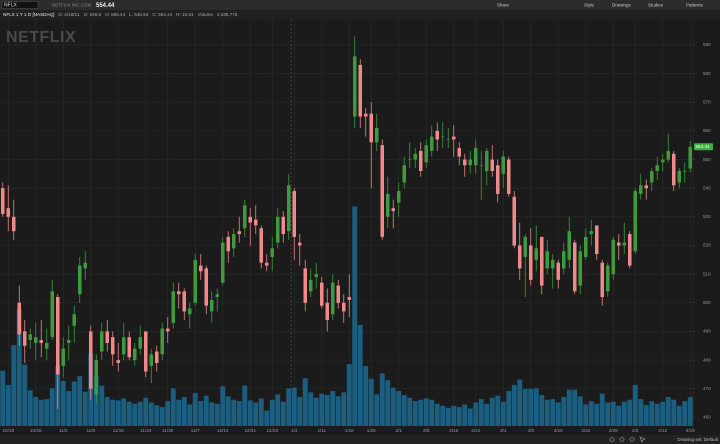 The height and width of the screenshot is (444, 720). What do you see at coordinates (349, 430) in the screenshot?
I see `x-tick-label: 1/18` at bounding box center [349, 430].